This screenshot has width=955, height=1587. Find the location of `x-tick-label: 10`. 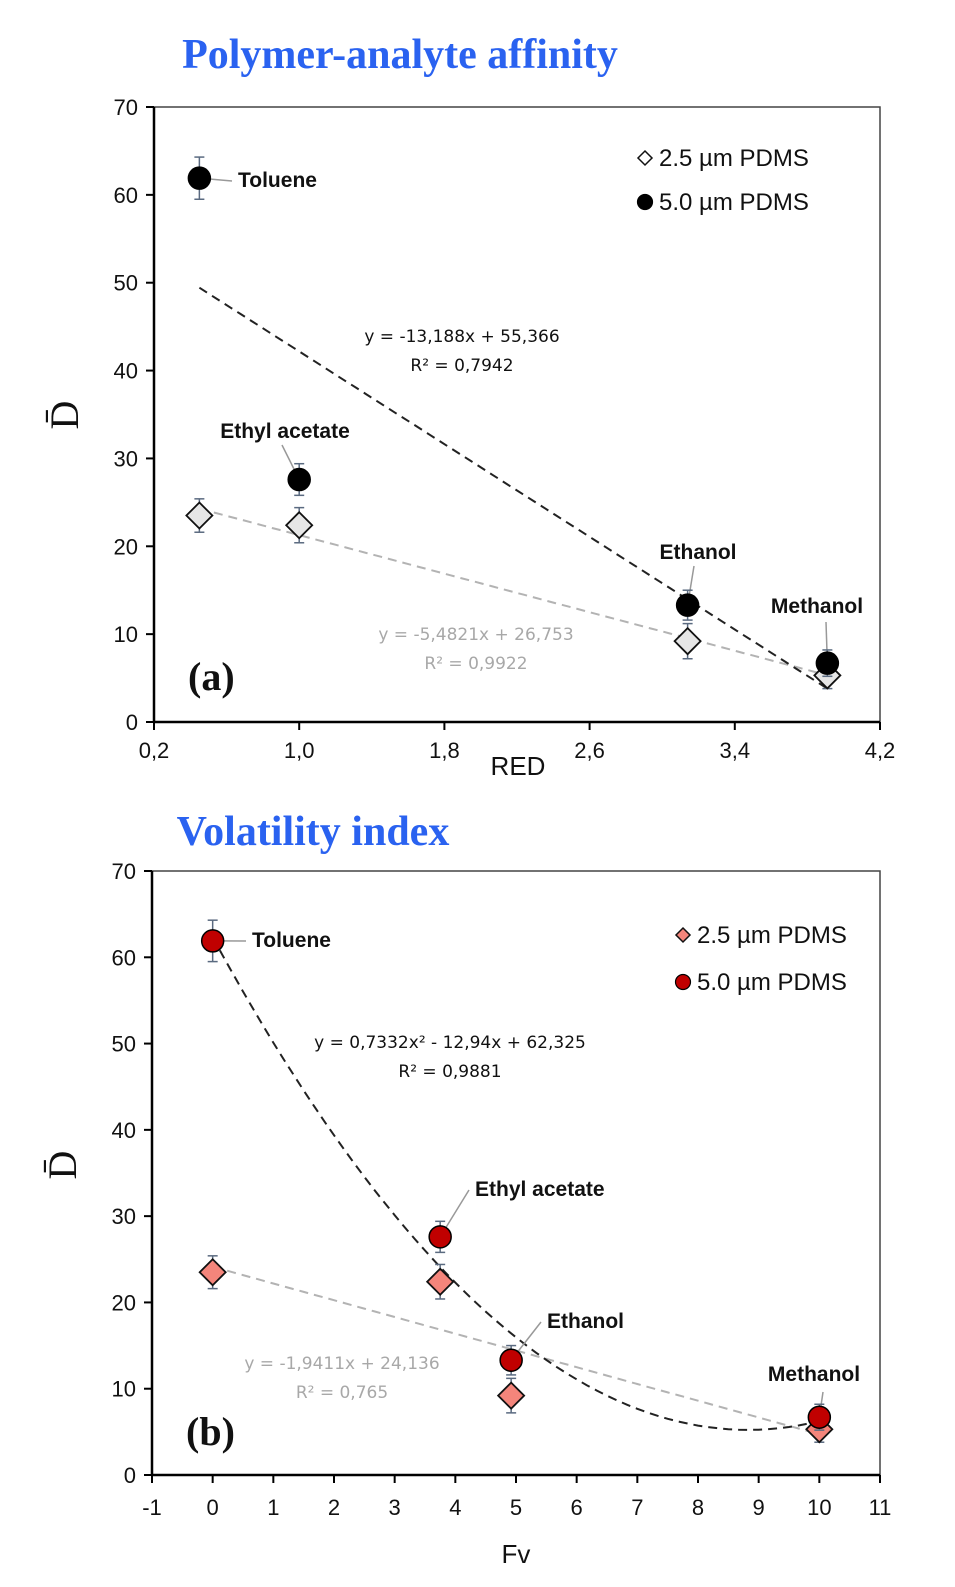

x-tick-label: 10 is located at coordinates (819, 1507).